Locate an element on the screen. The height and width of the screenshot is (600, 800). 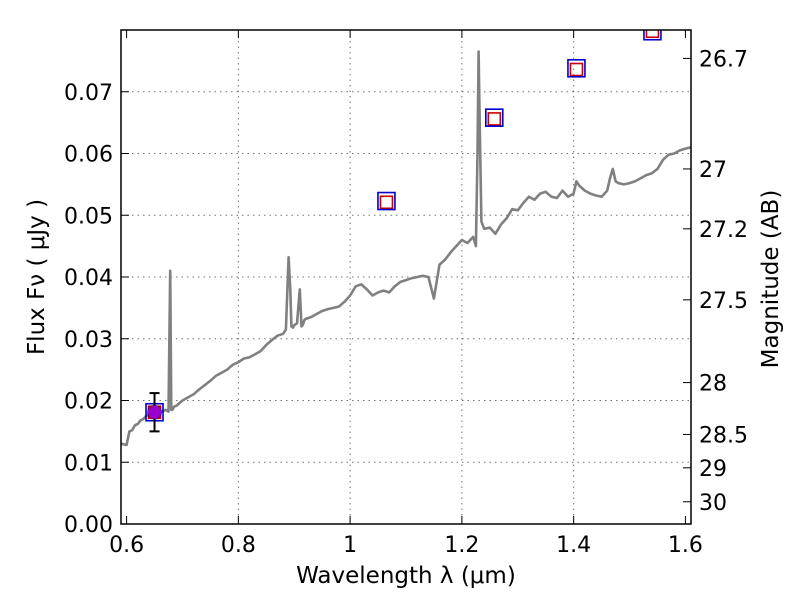
x-axis-label: Wavelength λ (μm) is located at coordinates (406, 576).